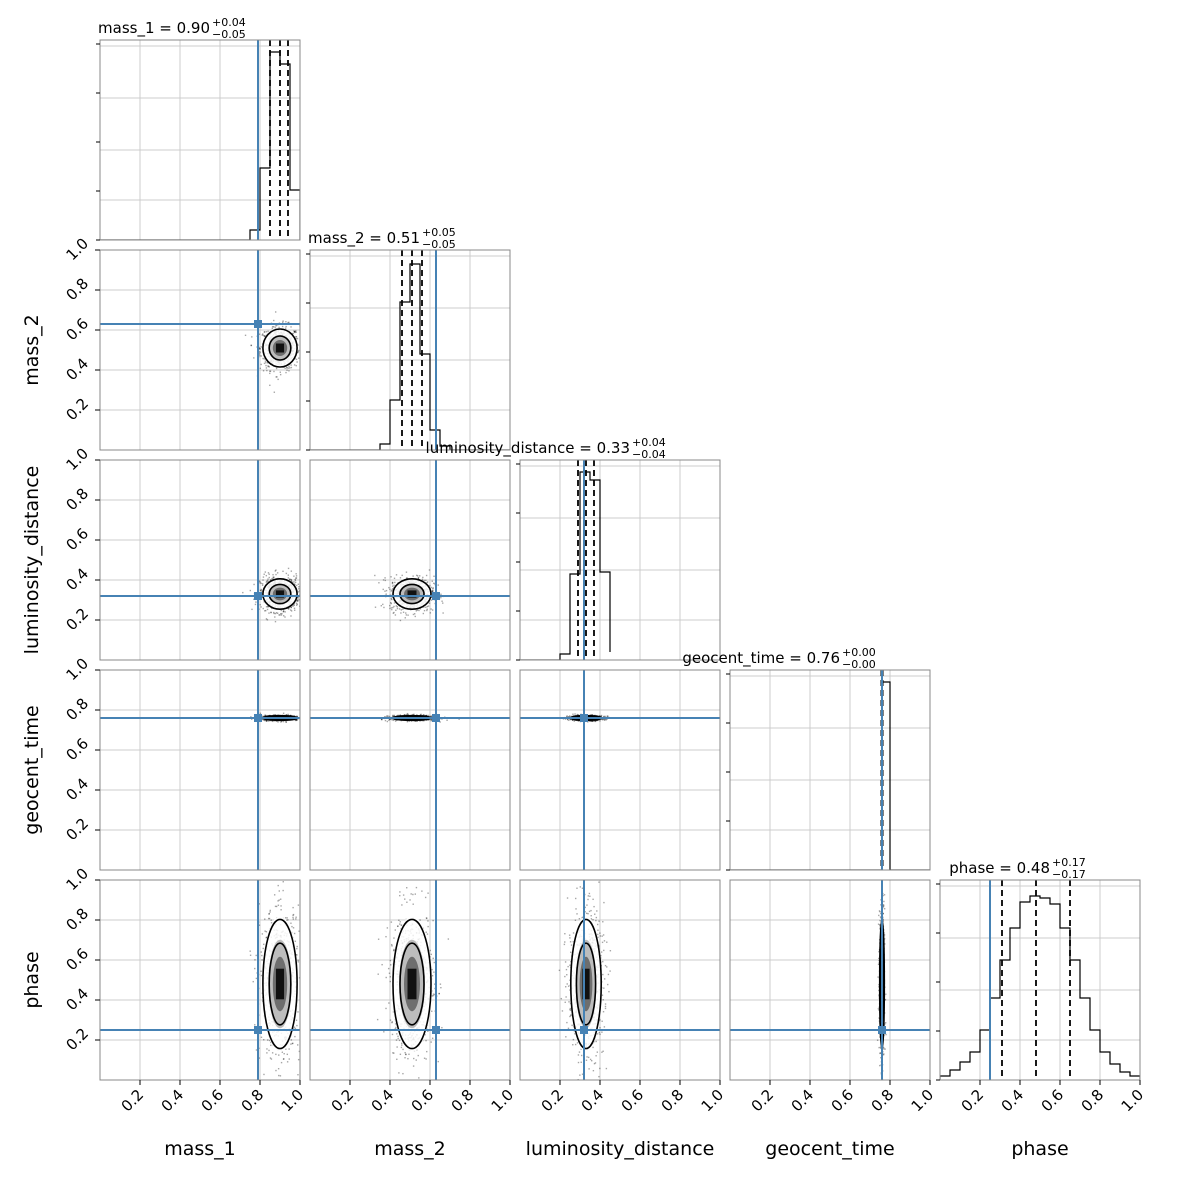  Describe the element at coordinates (649, 454) in the screenshot. I see `title-err-minus: −0.04` at that location.